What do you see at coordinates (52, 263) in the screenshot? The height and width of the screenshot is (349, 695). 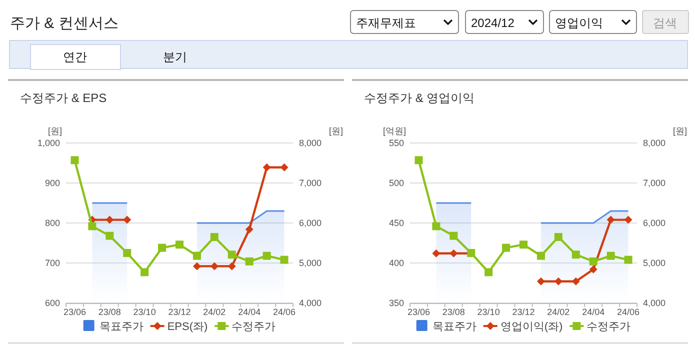 I see `y-tick-label: 700` at bounding box center [52, 263].